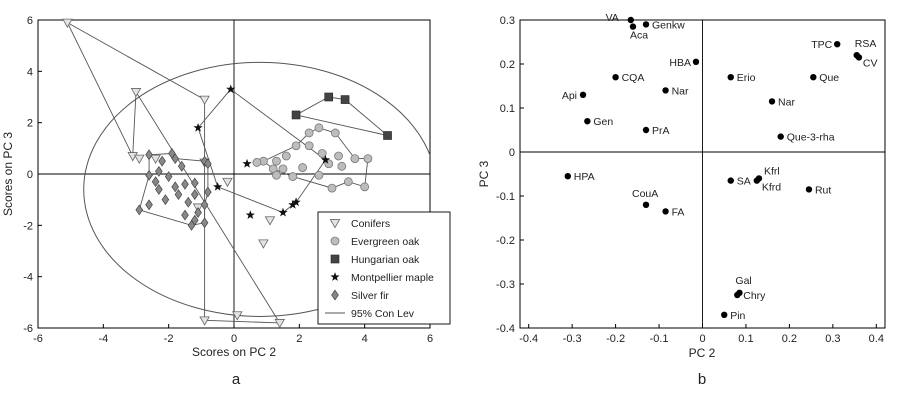 This screenshot has width=897, height=394. I want to click on x-axis-ticks-b: -0.4 -0.3 -0.2 -0.1 0 0.1 0.2 0.3 0.4, so click(701, 334).